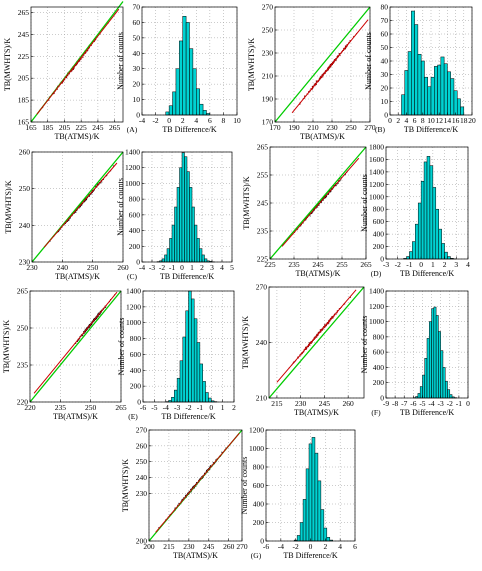 This screenshot has width=482, height=571. I want to click on y-tick-label: 240, so click(262, 342).